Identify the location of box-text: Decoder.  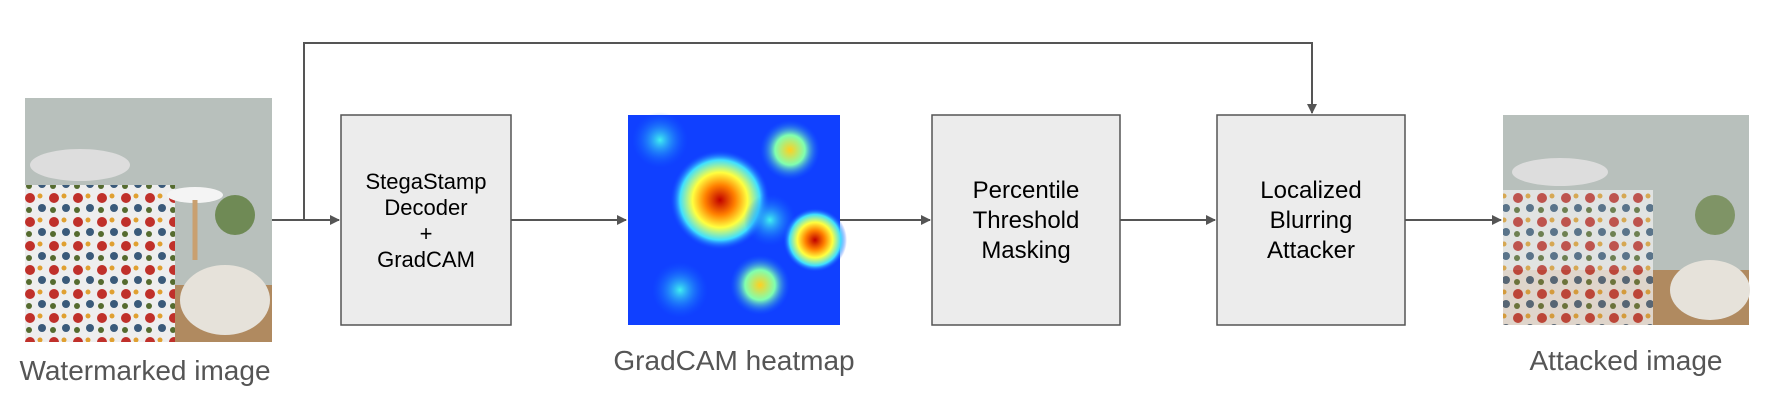
(425, 207).